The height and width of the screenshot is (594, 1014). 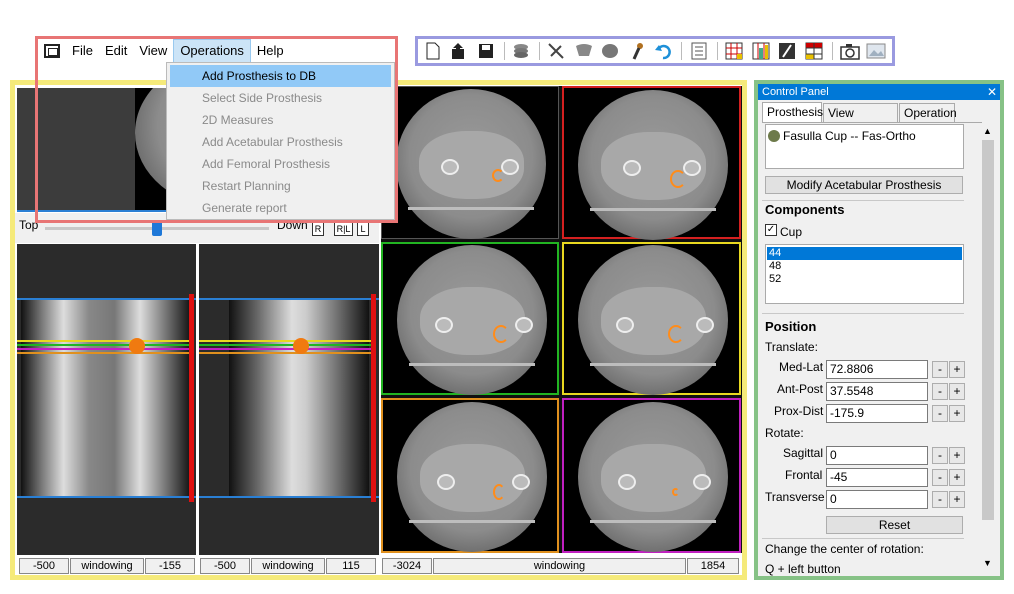 What do you see at coordinates (860, 120) in the screenshot?
I see `tab-view-settings: View settings` at bounding box center [860, 120].